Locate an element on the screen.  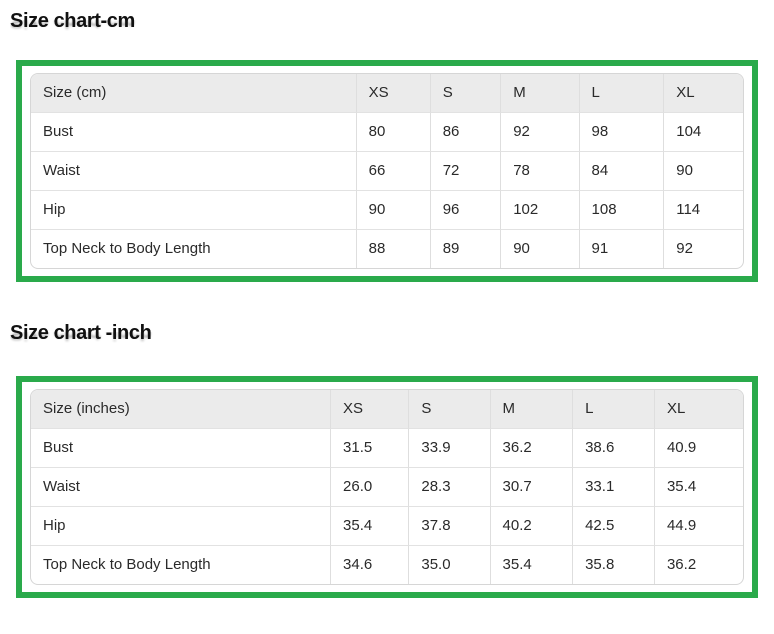
value-cell: 104 is located at coordinates (703, 131).